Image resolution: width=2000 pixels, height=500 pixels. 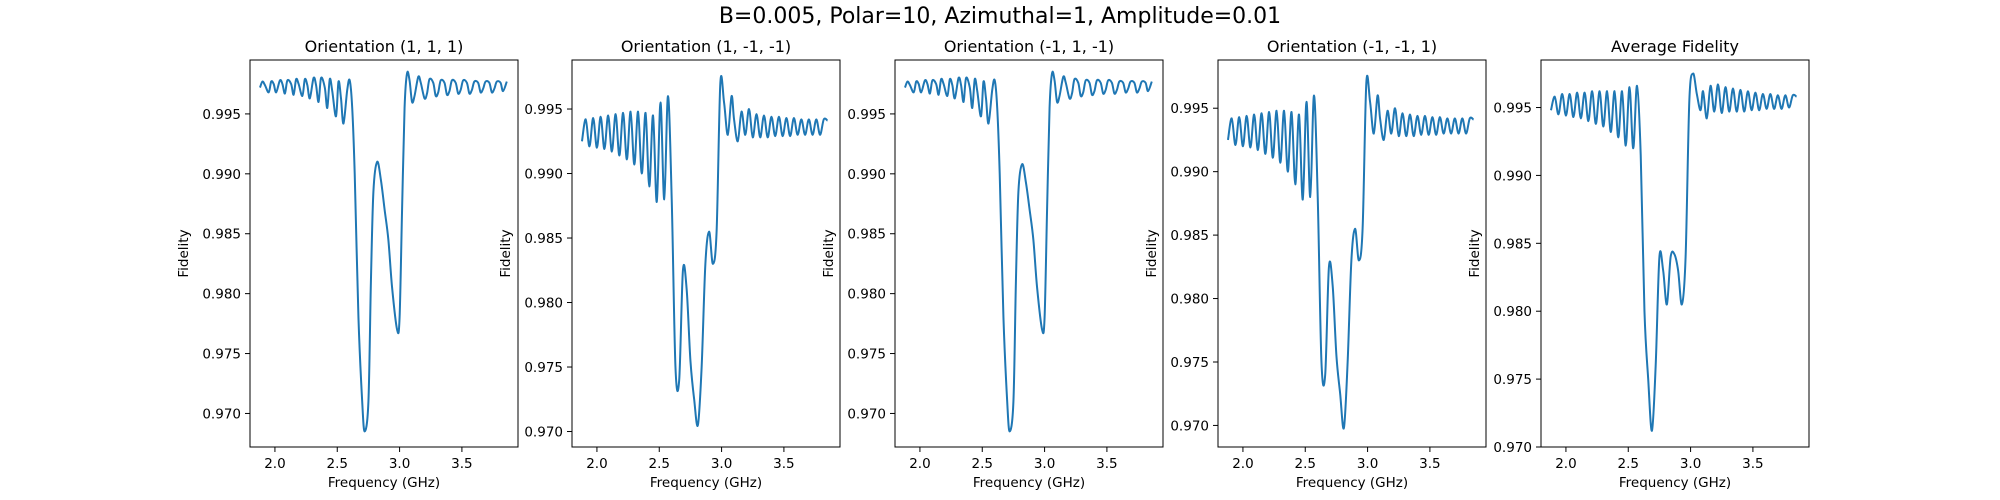 I want to click on subplot-title: Orientation (1, 1, 1), so click(x=384, y=46).